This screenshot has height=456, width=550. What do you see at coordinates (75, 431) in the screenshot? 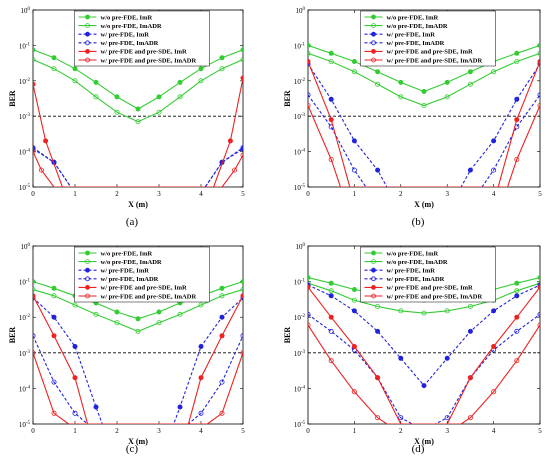
I see `x-tick-label: 1` at bounding box center [75, 431].